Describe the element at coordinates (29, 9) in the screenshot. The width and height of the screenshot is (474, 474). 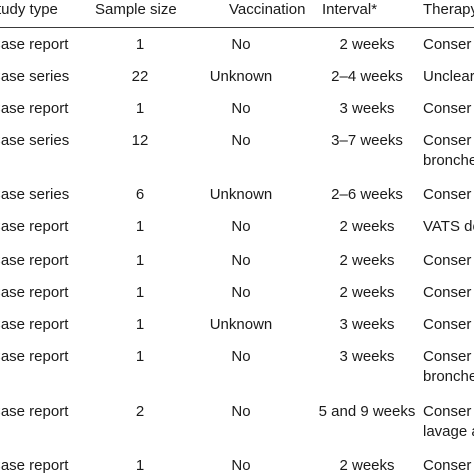
I see `header-study-type: Study type` at that location.